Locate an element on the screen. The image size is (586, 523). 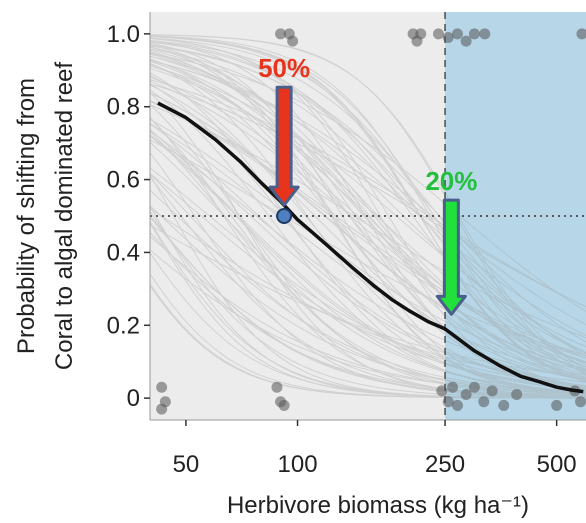
x-tick-label: 100 is located at coordinates (298, 464).